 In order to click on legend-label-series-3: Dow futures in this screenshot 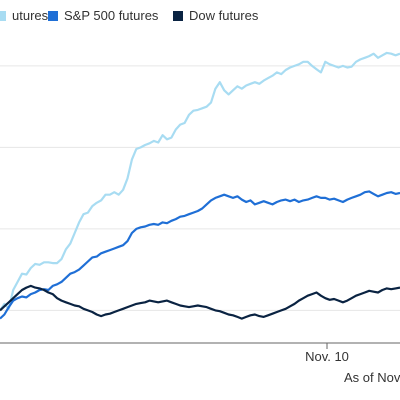, I will do `click(224, 15)`.